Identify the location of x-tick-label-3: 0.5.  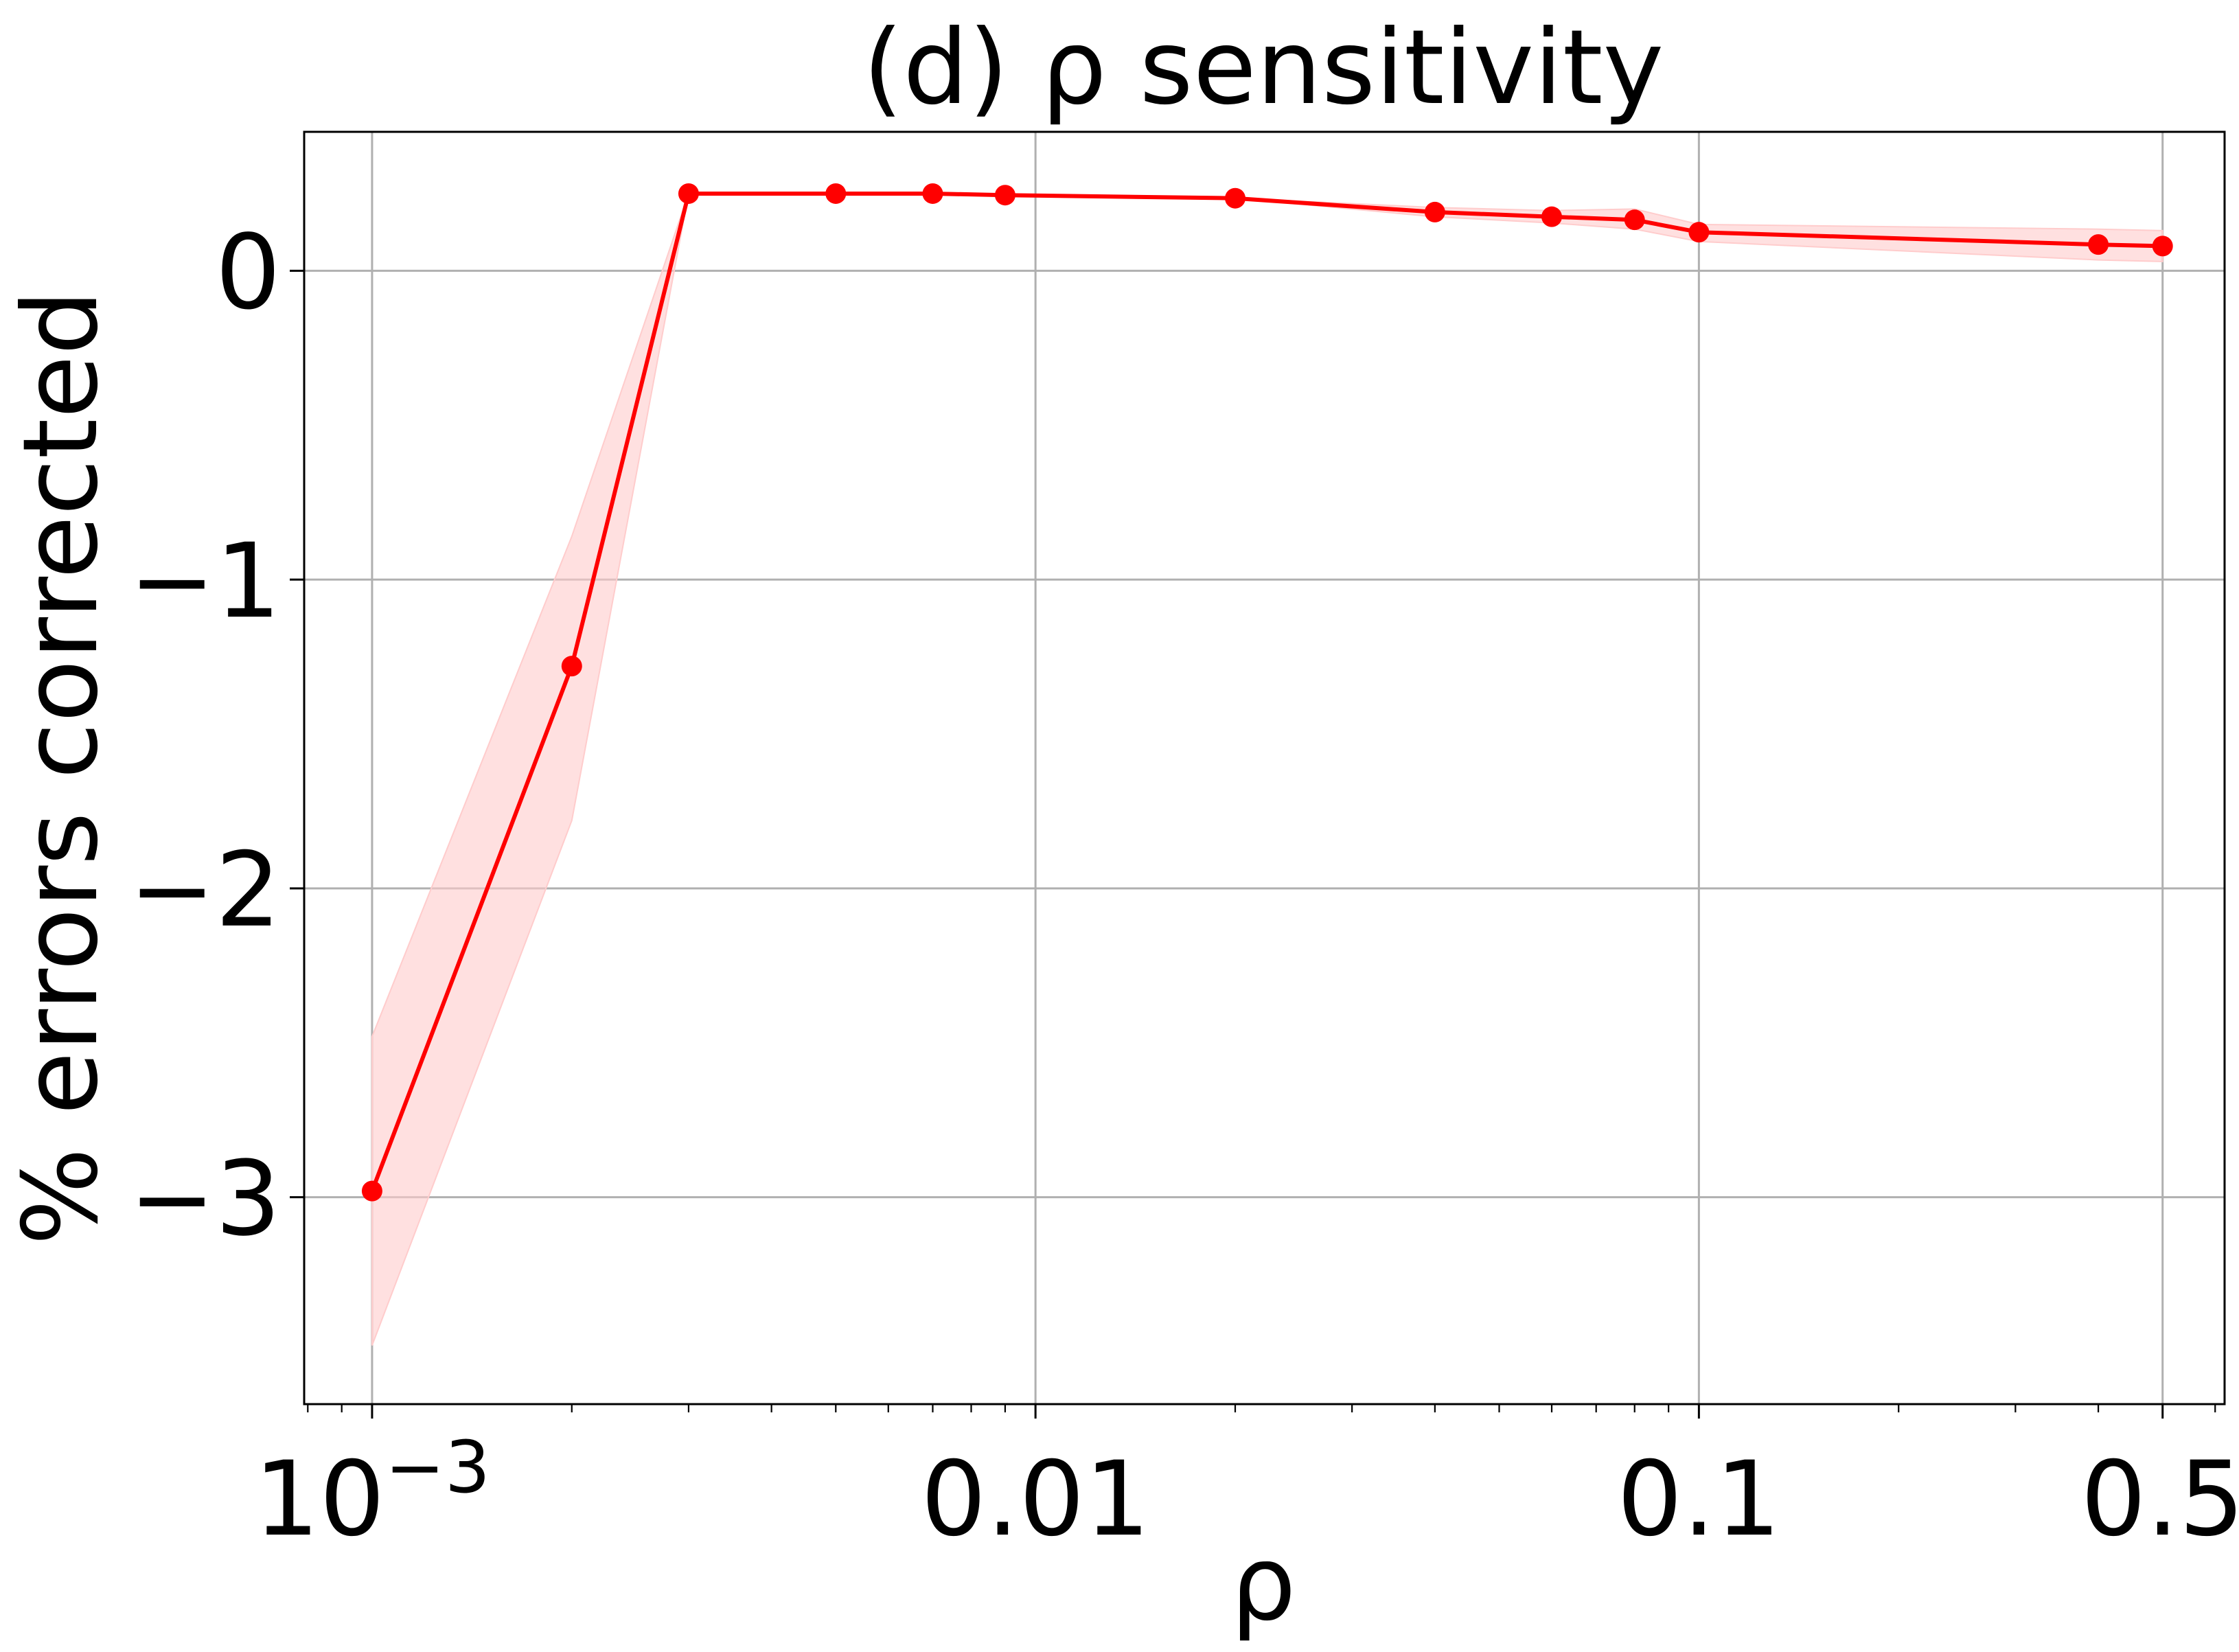
(2159, 1500).